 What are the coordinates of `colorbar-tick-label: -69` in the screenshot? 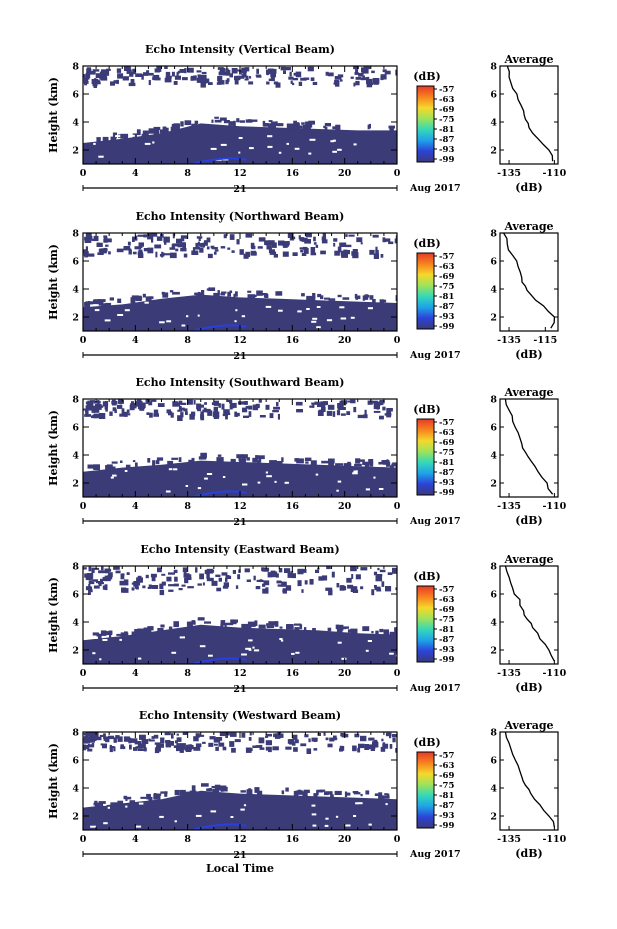 It's located at (446, 776).